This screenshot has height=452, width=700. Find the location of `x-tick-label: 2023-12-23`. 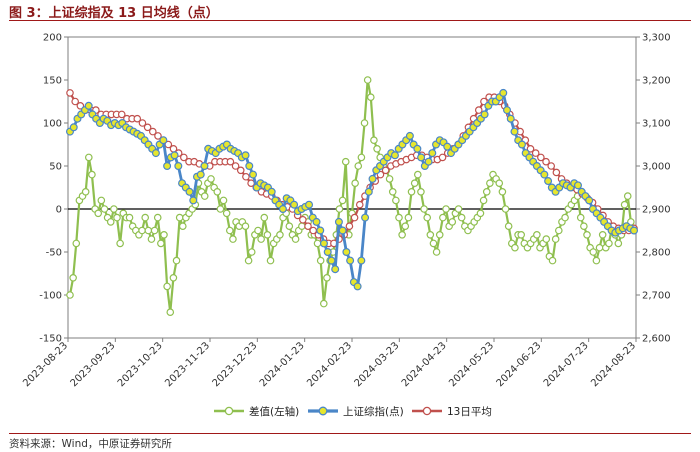

x-tick-label: 2023-12-23 is located at coordinates (235, 364).